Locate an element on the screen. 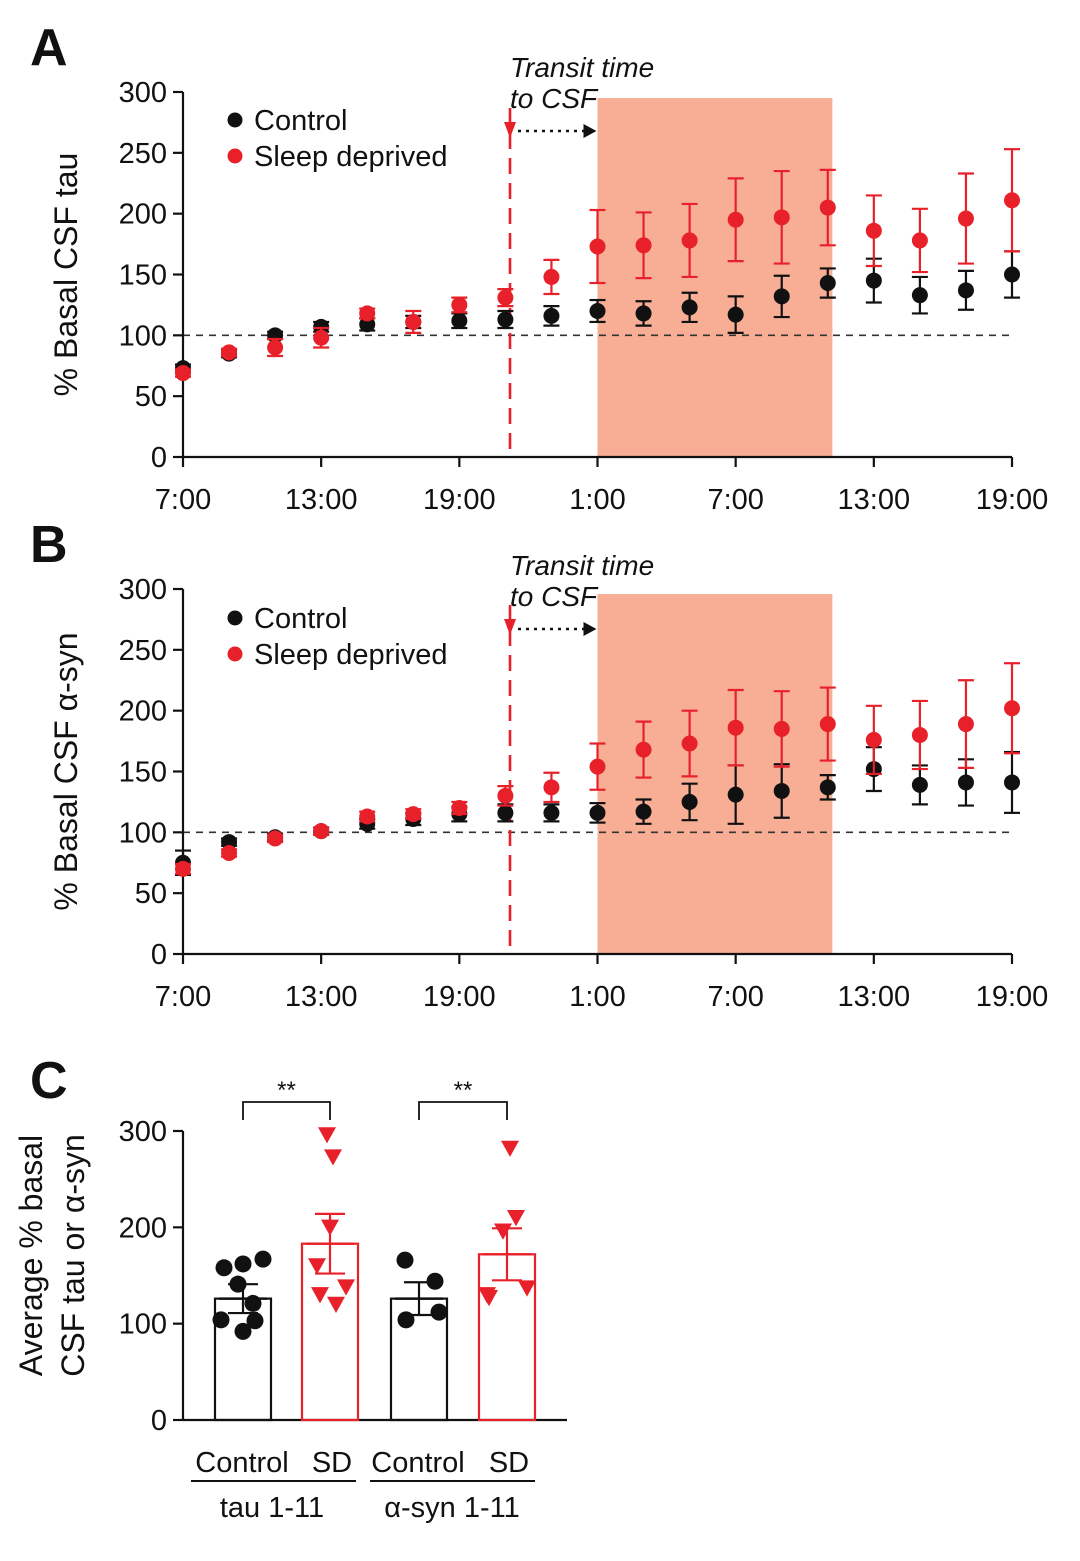  panel-c-significance-label: ** is located at coordinates (286, 1090).